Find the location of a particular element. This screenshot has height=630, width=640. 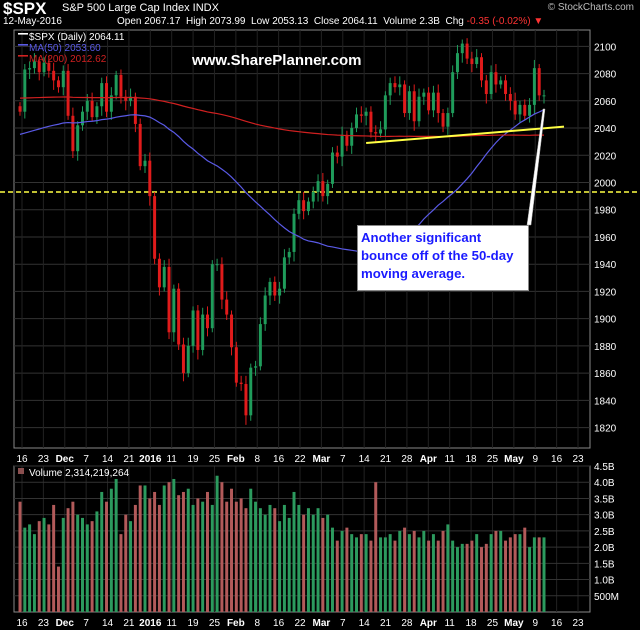

volume-legend-label: Volume 2,314,219,264 is located at coordinates (79, 473).